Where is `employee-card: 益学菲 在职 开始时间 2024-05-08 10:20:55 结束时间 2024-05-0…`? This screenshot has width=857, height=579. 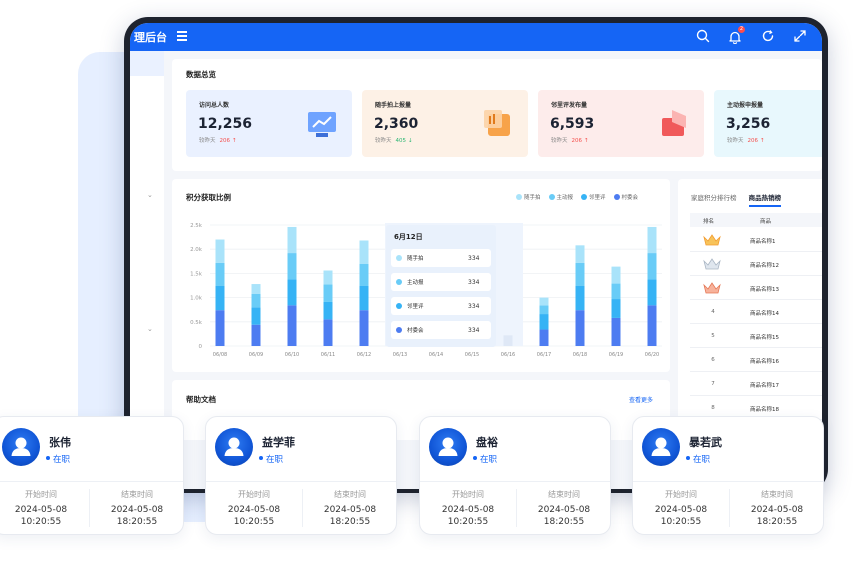
employee-card: 益学菲 在职 开始时间 2024-05-08 10:20:55 结束时间 2024-05-0… is located at coordinates (301, 475).